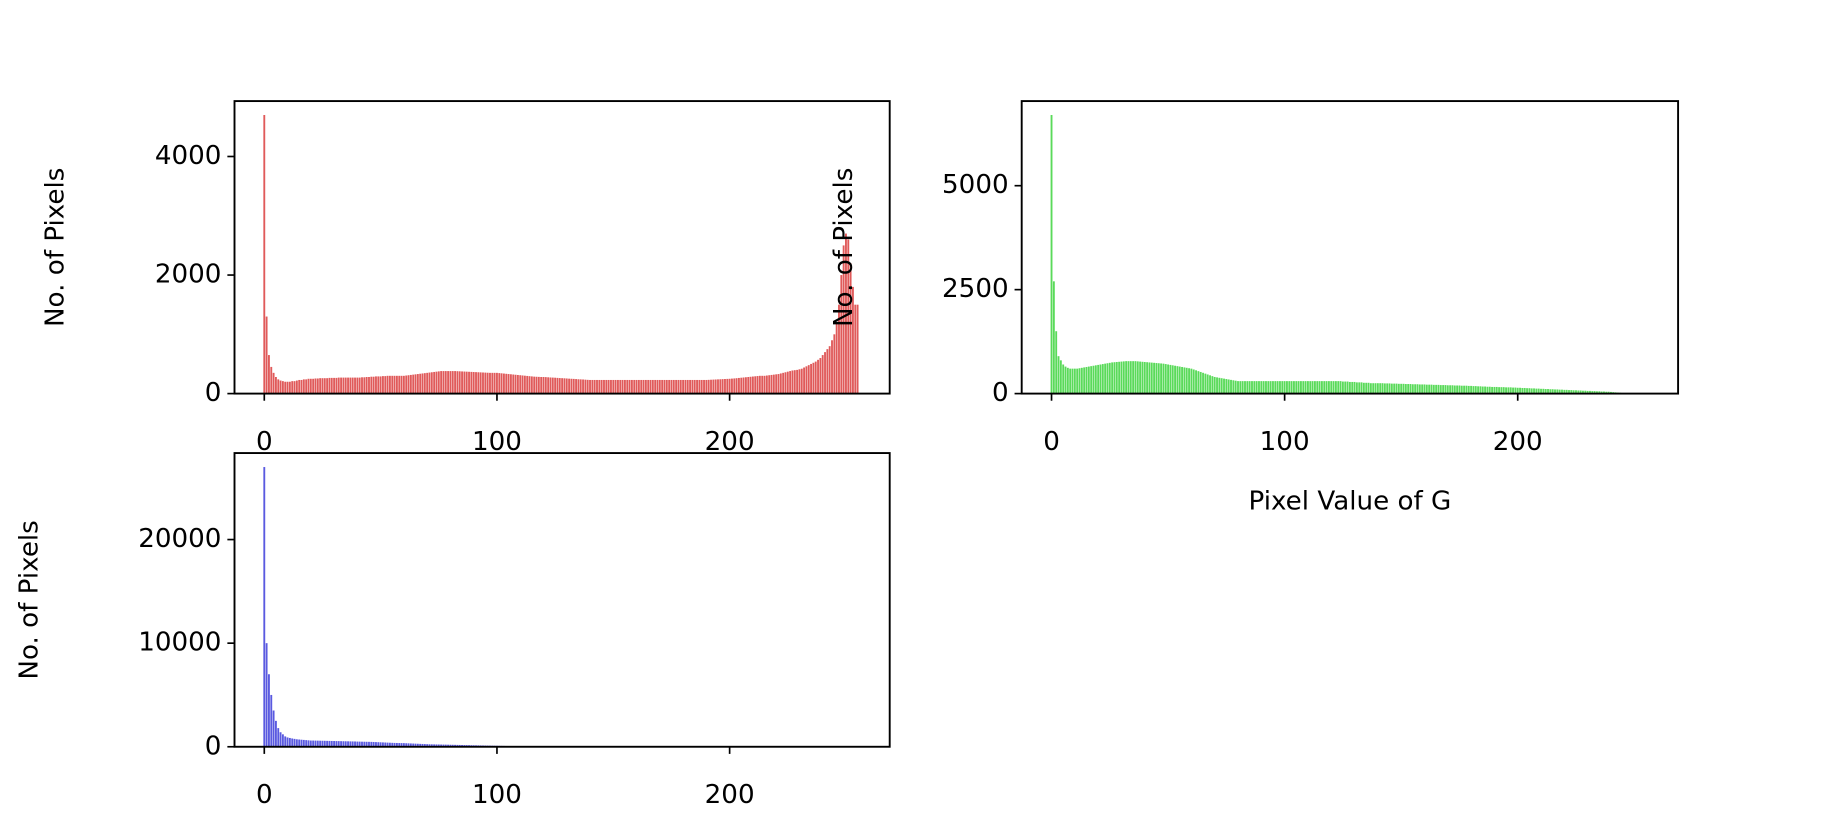 This screenshot has width=1846, height=830. What do you see at coordinates (975, 185) in the screenshot?
I see `y-tick-label: 5000` at bounding box center [975, 185].